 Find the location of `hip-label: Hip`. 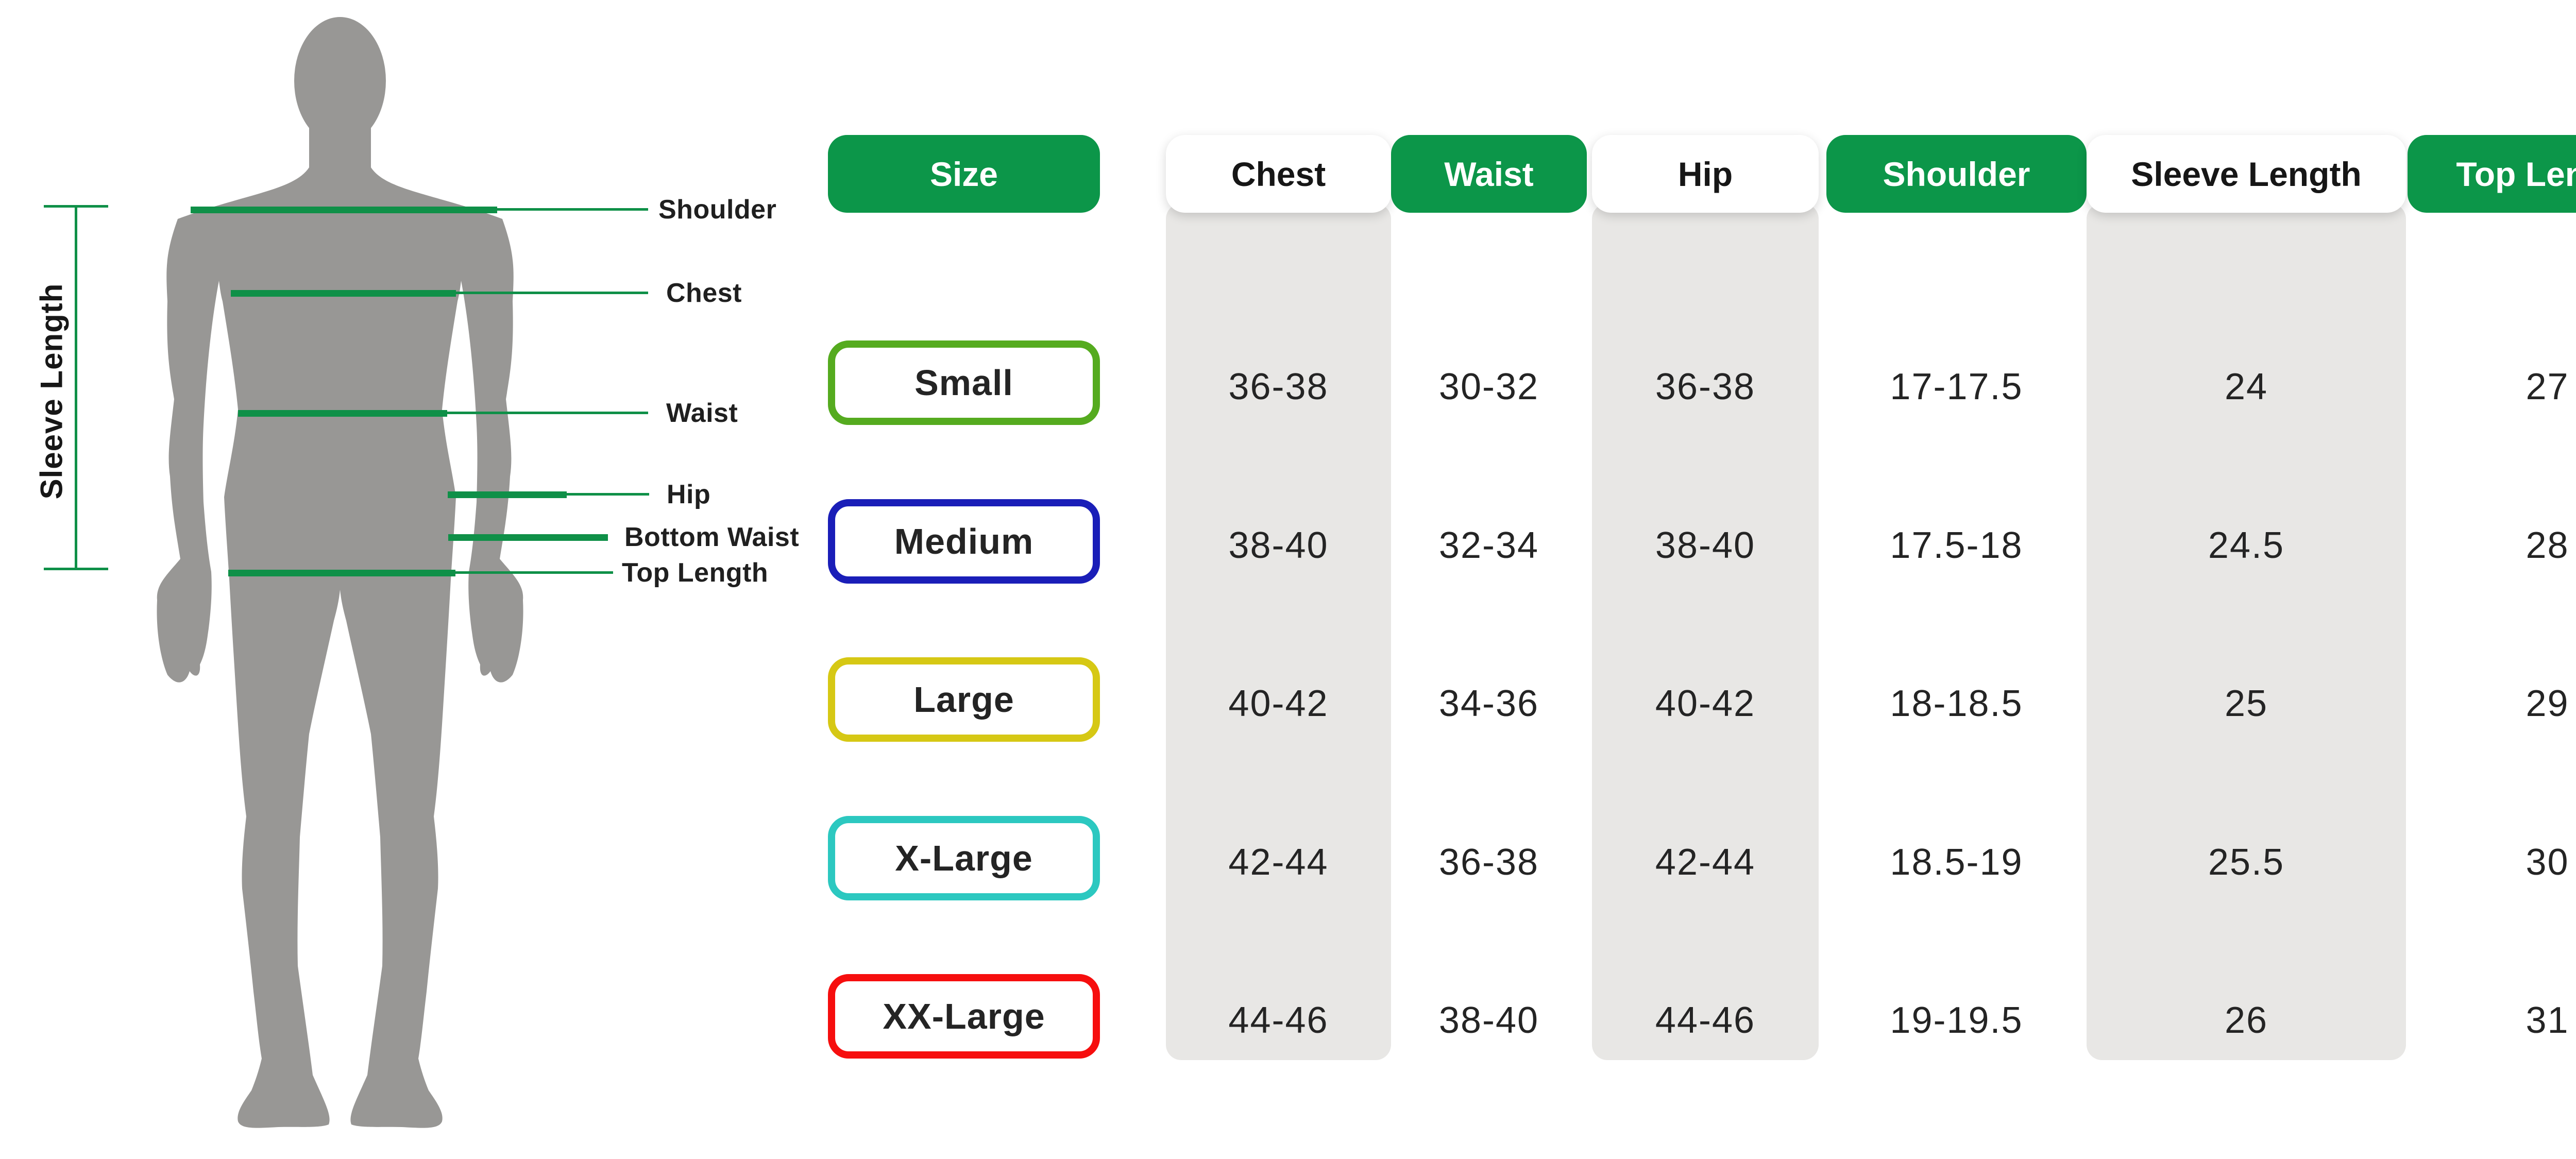

hip-label: Hip is located at coordinates (689, 494).